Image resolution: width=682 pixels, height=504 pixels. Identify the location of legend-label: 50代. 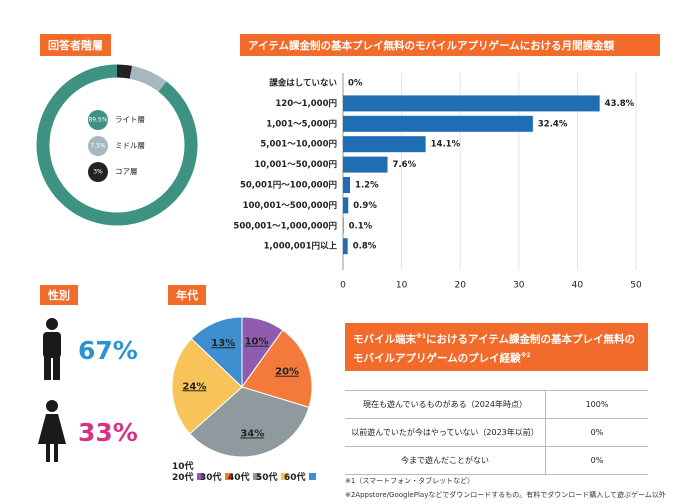
(267, 478).